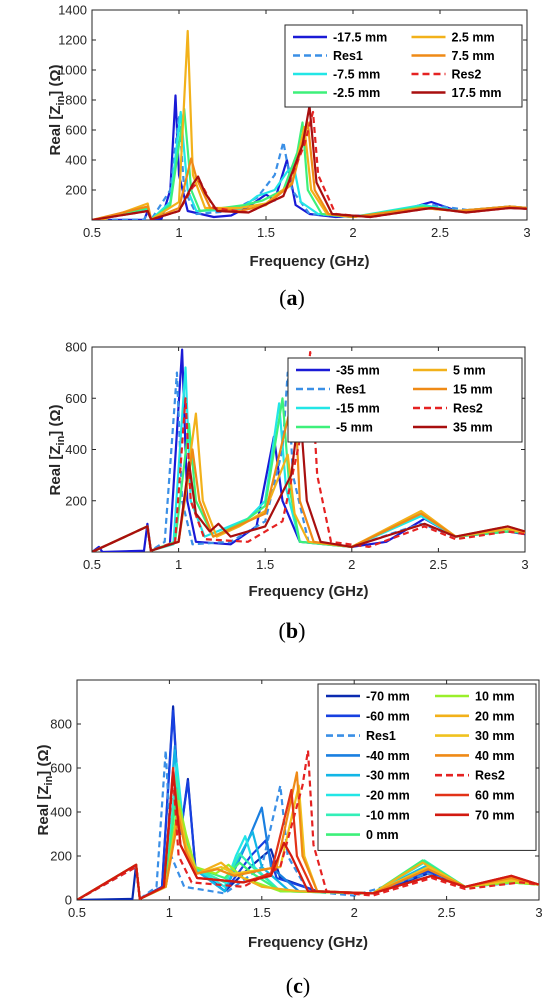 The width and height of the screenshot is (550, 1002). I want to click on legend-entry-label: 40 mm, so click(495, 756).